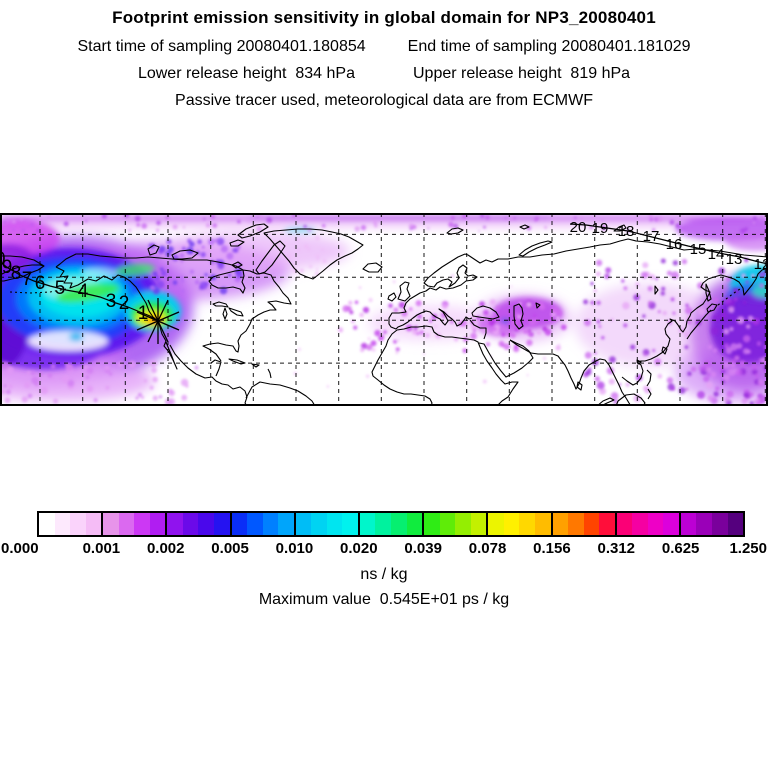 Image resolution: width=768 pixels, height=768 pixels. I want to click on colorbar-tick: 0.312, so click(616, 548).